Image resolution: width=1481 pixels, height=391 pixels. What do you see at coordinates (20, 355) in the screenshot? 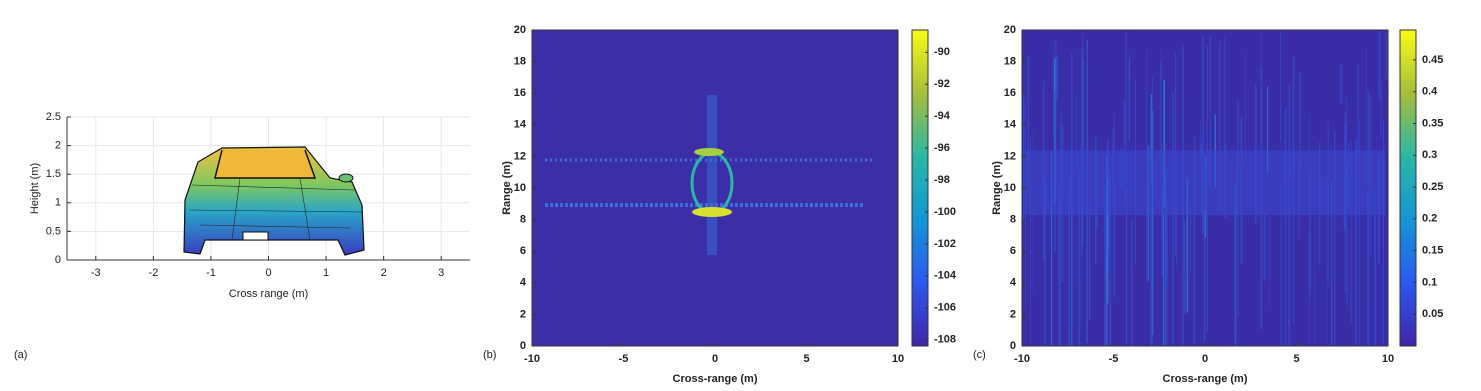
I see `panel-label: (a)` at bounding box center [20, 355].